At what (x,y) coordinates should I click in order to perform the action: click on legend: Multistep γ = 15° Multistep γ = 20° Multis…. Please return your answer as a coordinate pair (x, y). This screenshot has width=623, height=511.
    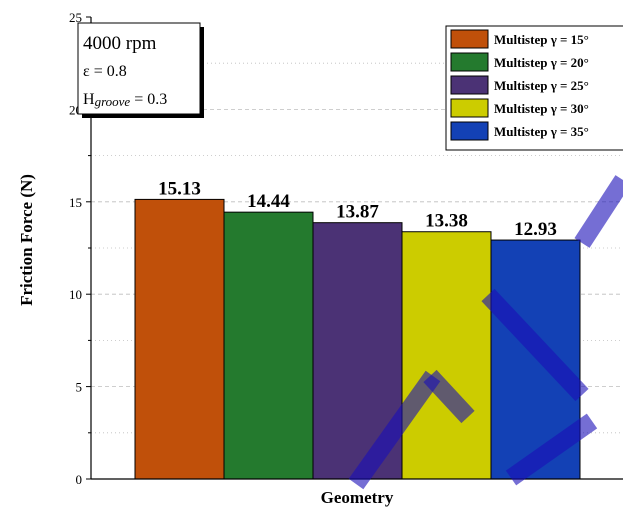
    Looking at the image, I should click on (534, 88).